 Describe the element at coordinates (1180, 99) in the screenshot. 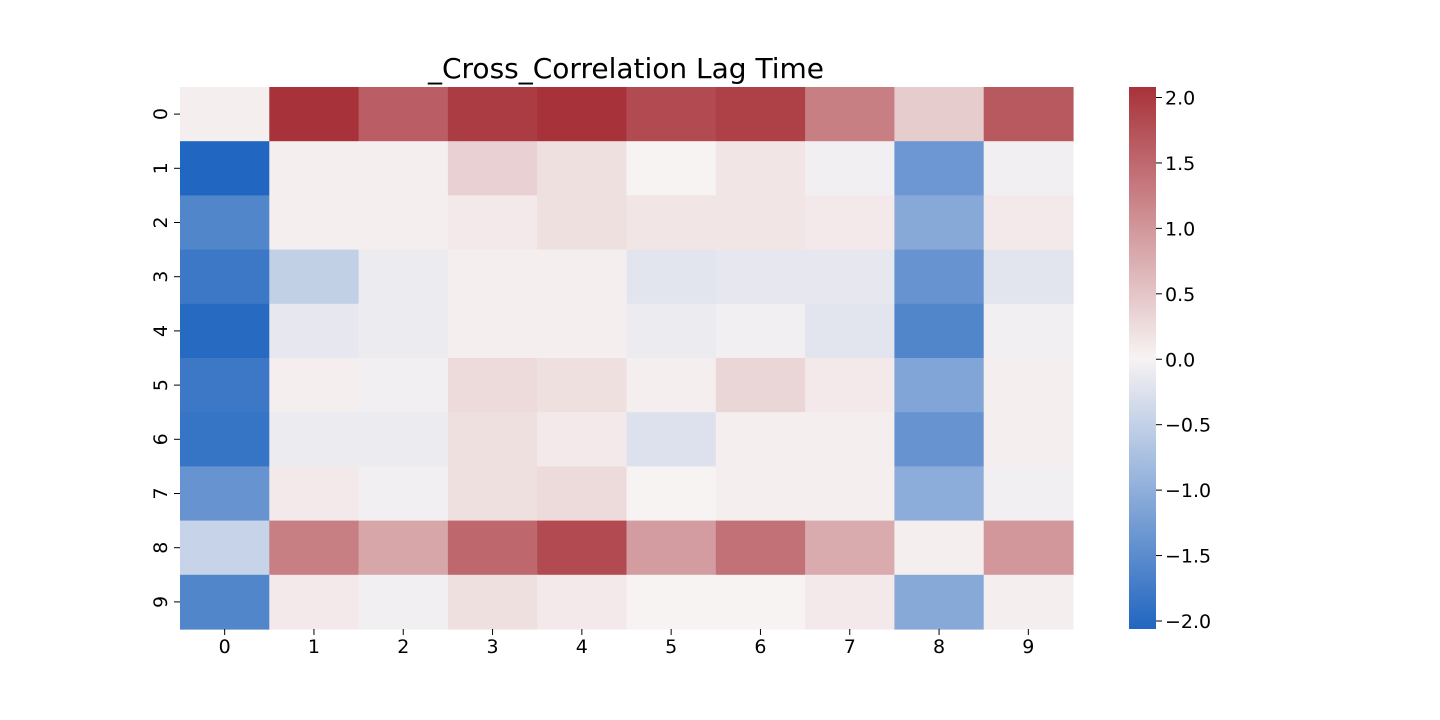

I see `colorbar-tick-label: 2.0` at that location.